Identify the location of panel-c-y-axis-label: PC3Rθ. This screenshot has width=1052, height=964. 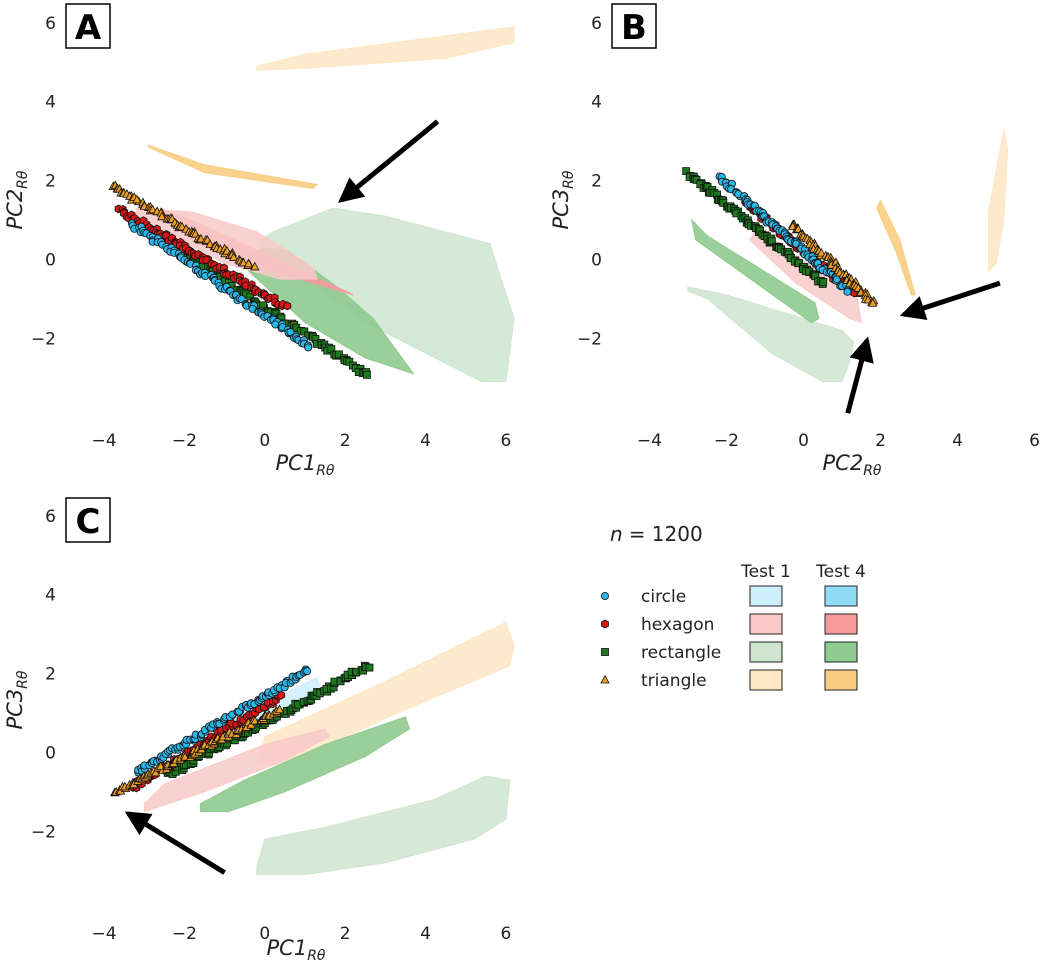
(17, 699).